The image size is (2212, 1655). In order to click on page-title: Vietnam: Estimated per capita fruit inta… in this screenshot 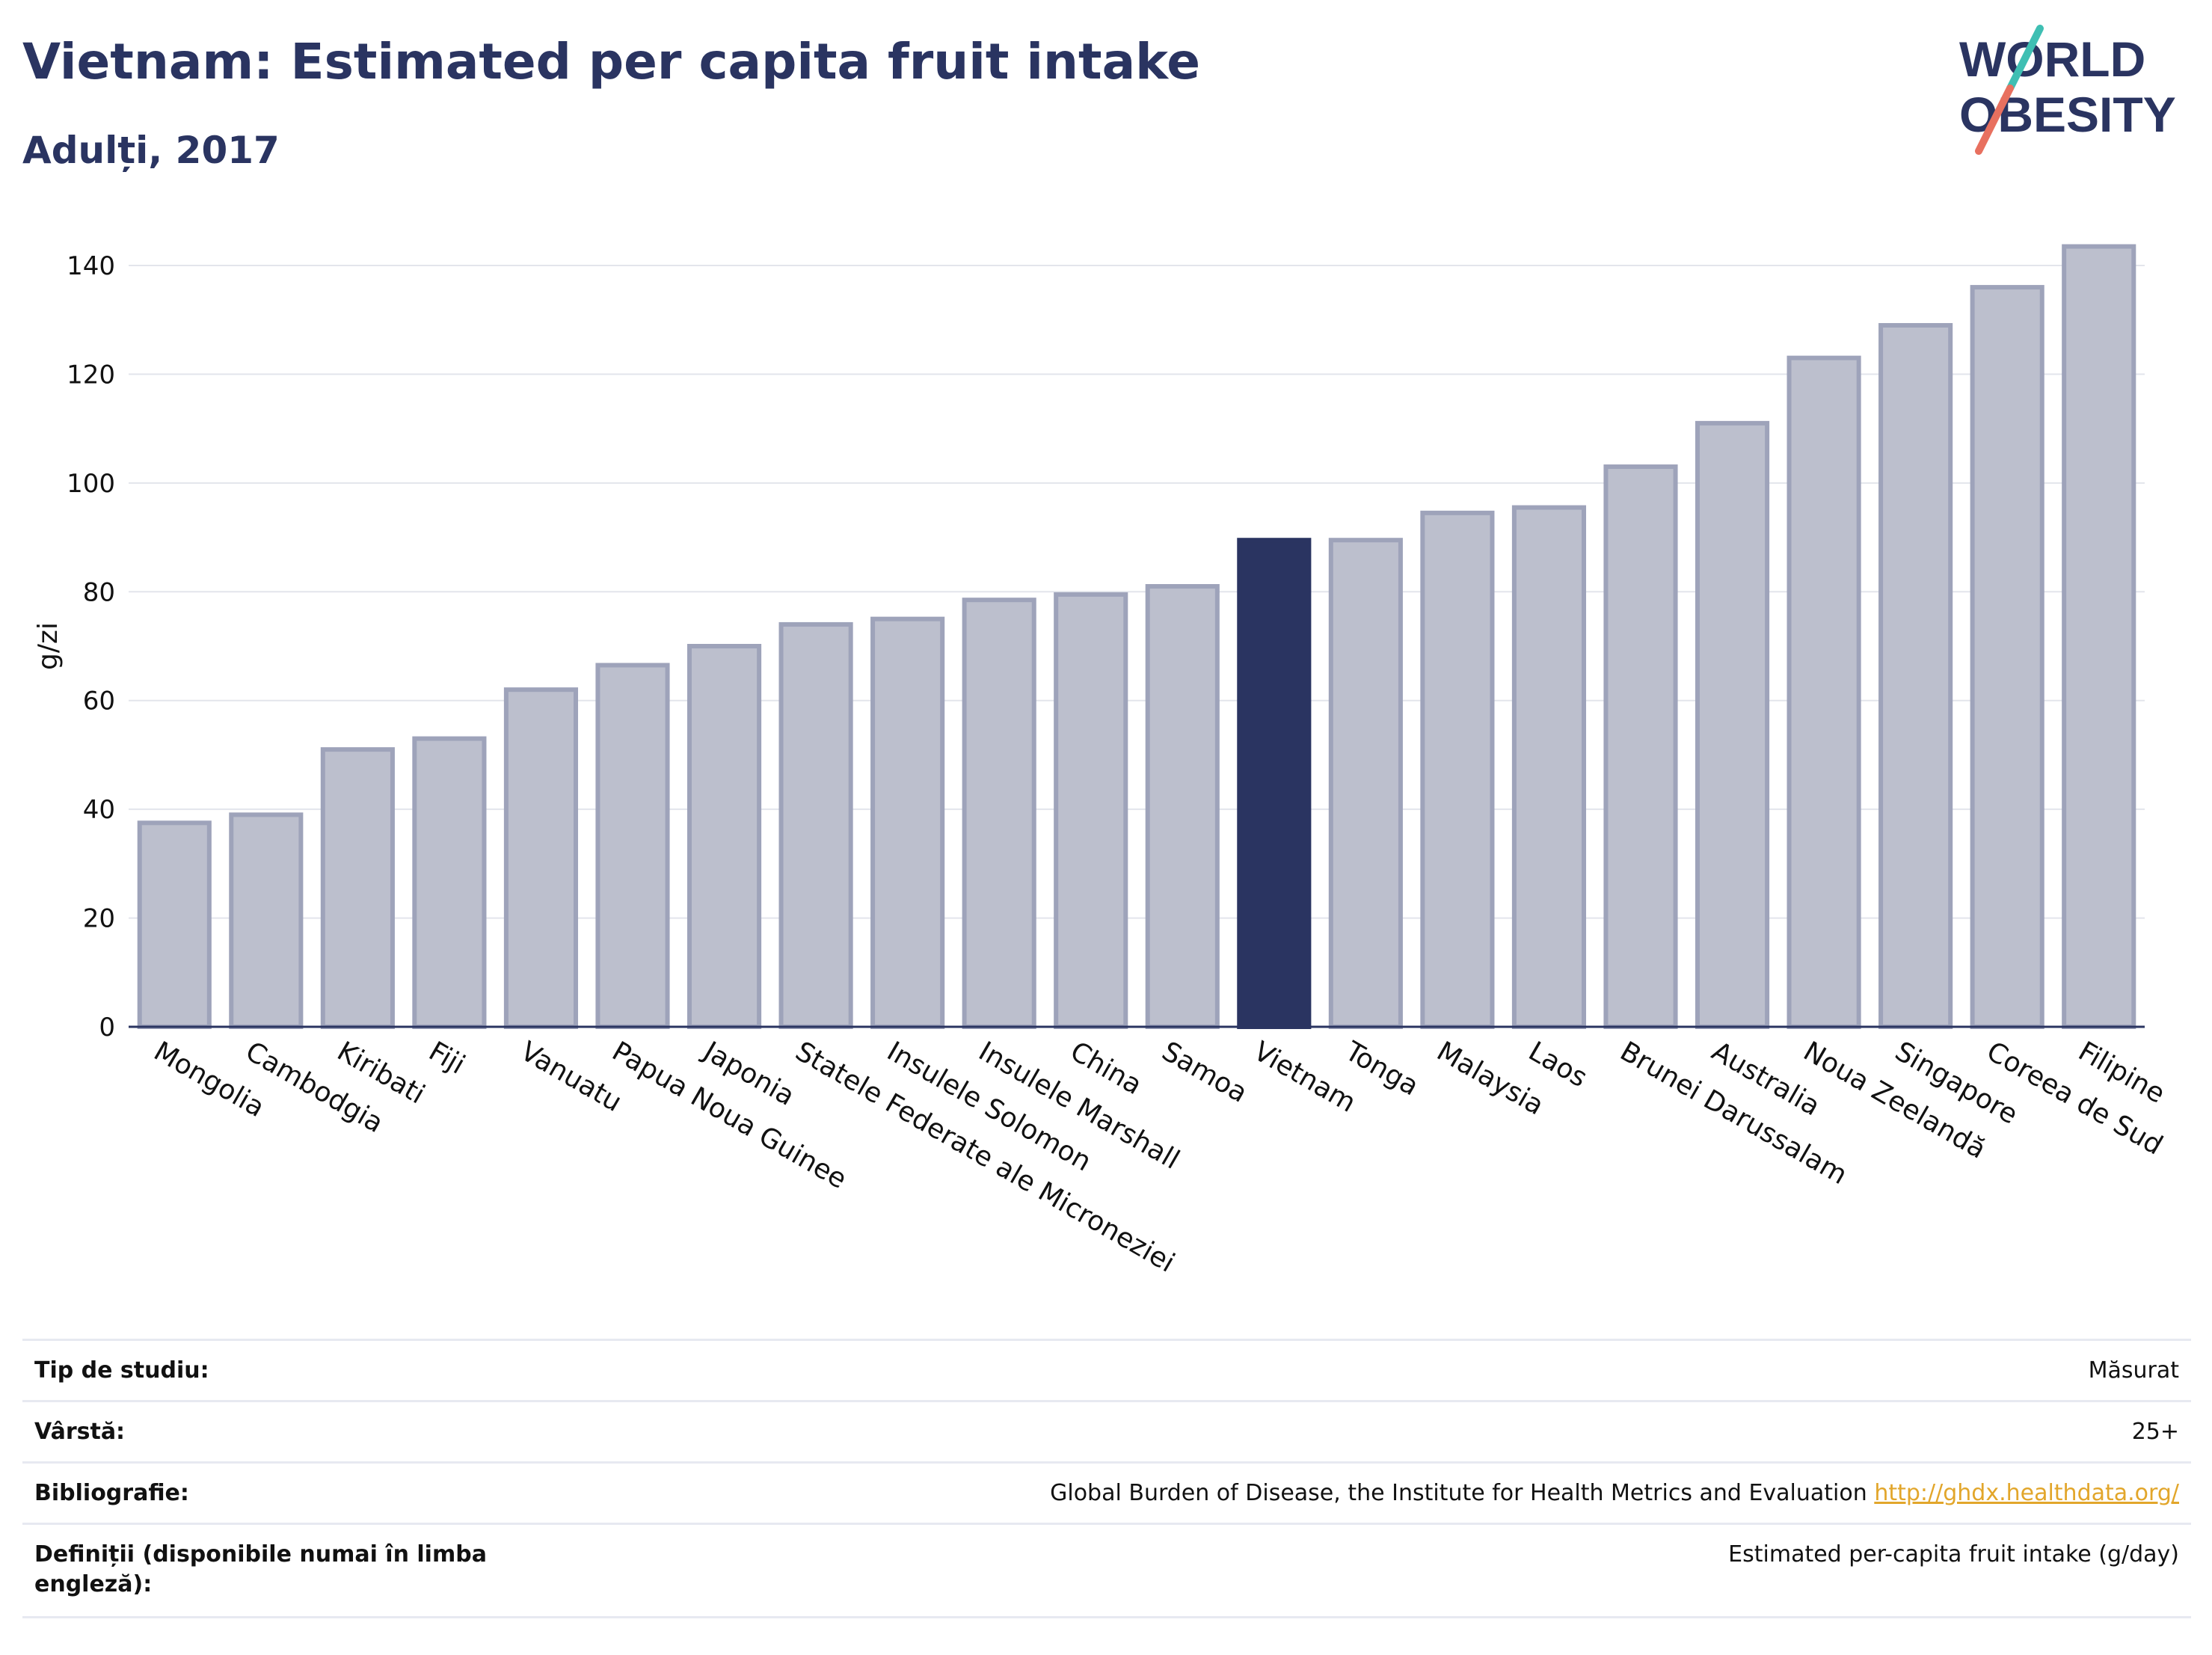, I will do `click(611, 61)`.